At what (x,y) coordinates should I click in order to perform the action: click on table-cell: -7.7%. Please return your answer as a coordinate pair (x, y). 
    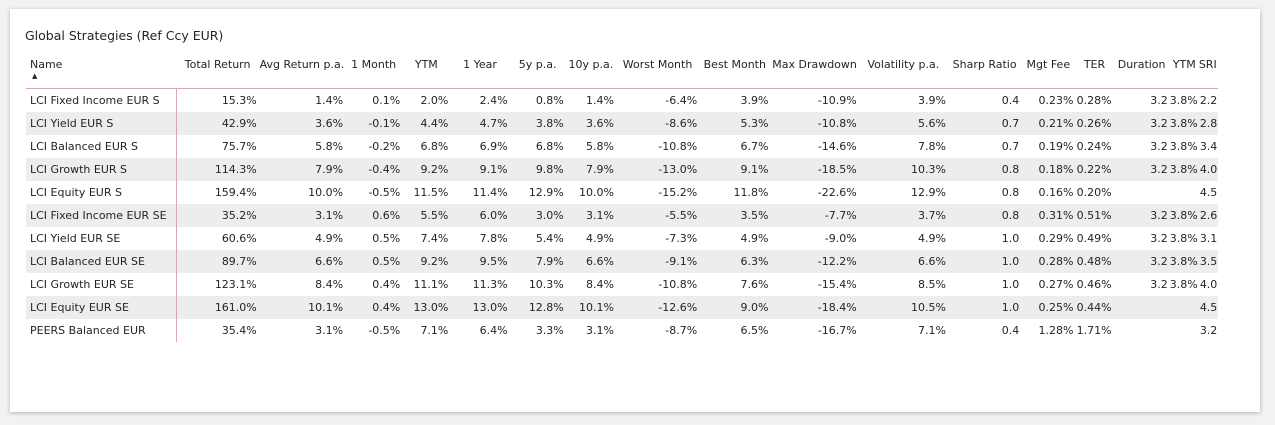
    Looking at the image, I should click on (814, 215).